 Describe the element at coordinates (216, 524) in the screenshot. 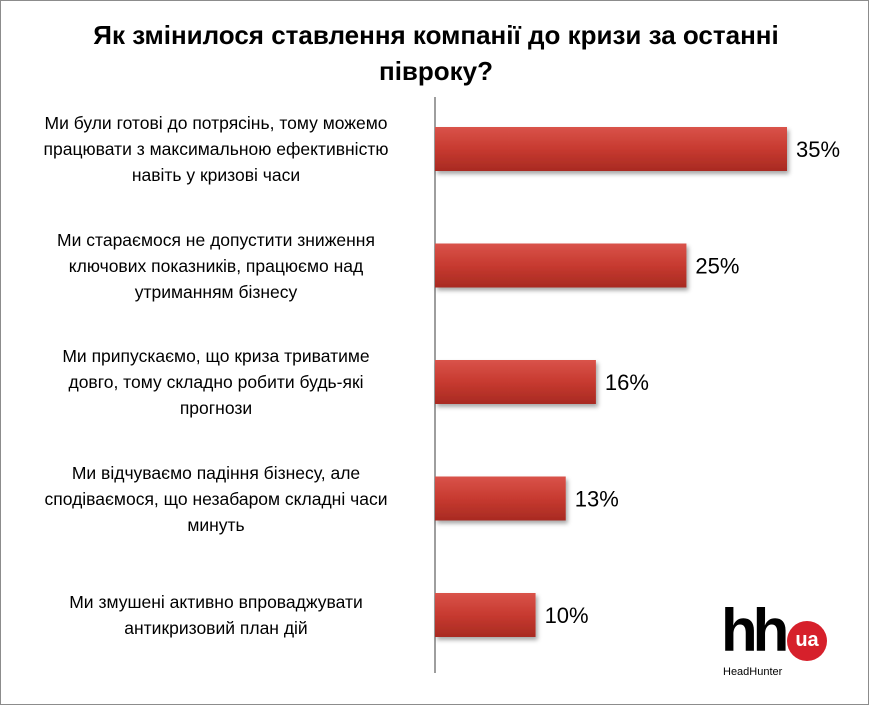

I see `category-label-line: минуть` at that location.